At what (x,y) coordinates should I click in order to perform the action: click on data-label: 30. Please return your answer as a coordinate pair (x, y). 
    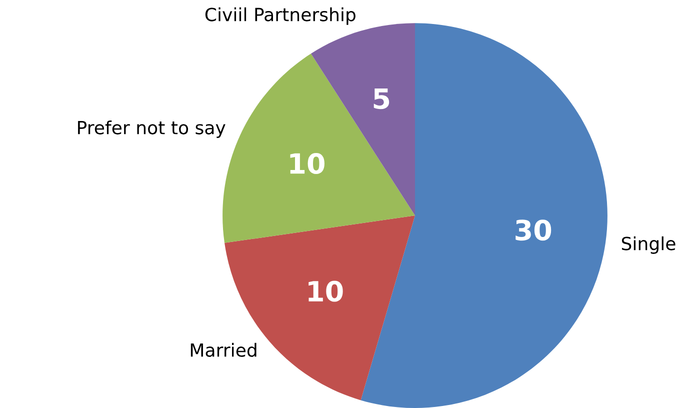
    Looking at the image, I should click on (534, 230).